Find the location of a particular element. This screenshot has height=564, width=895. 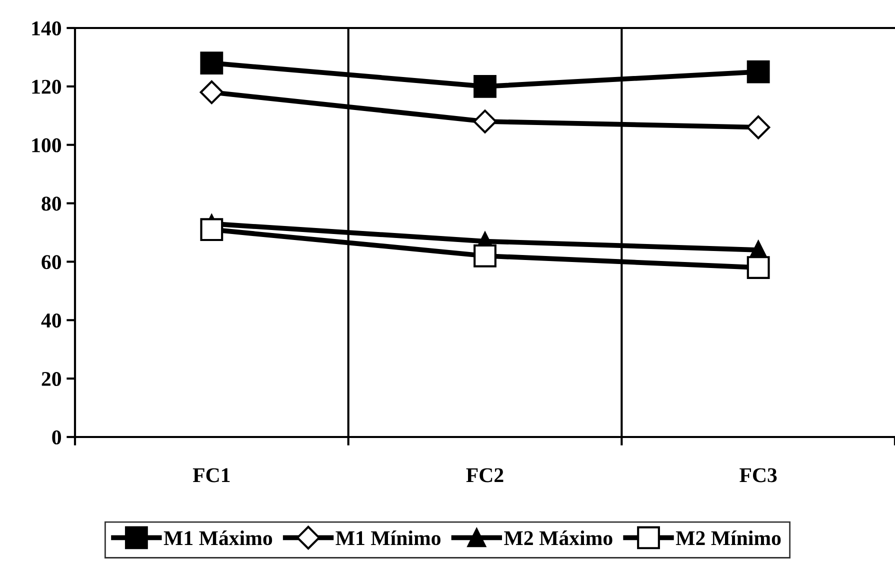

y-tick-label: 40 is located at coordinates (51, 321).